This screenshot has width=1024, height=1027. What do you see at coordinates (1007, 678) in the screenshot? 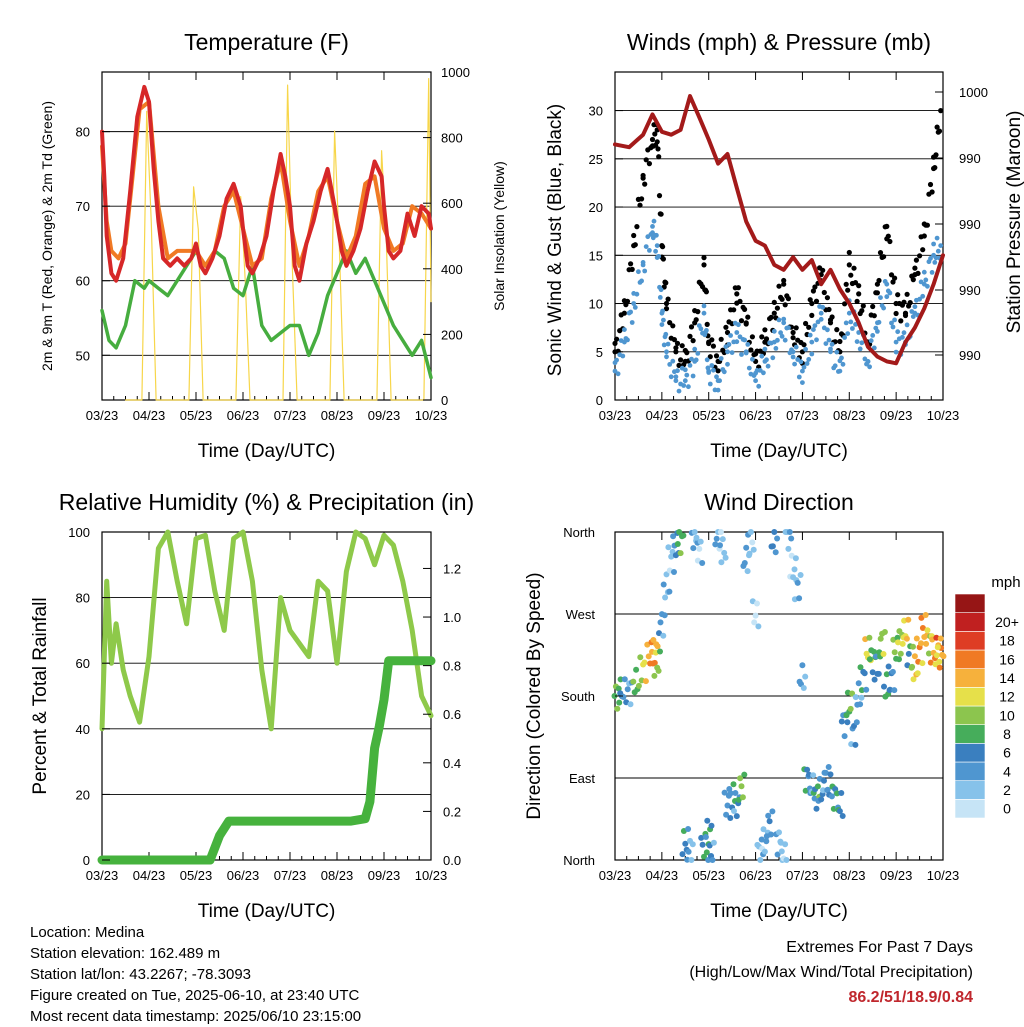
I see `colorbar-label: 14` at bounding box center [1007, 678].